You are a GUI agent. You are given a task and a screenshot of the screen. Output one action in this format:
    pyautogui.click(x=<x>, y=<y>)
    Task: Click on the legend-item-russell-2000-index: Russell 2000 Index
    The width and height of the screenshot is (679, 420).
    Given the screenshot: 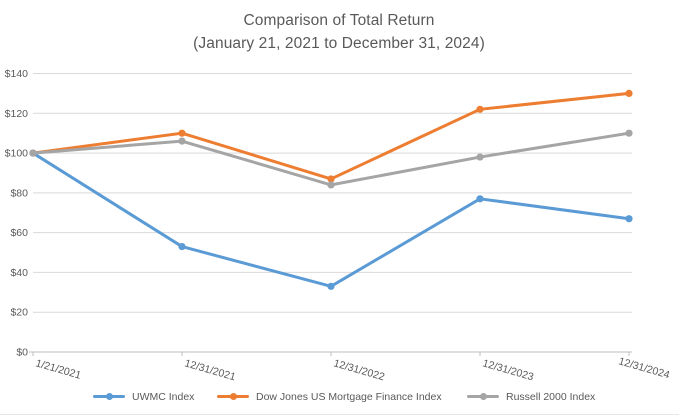 What is the action you would take?
    pyautogui.click(x=531, y=396)
    